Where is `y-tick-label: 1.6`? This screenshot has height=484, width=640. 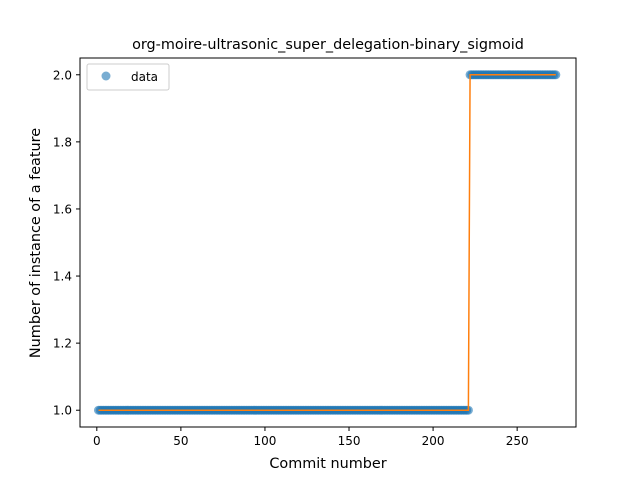 y-tick-label: 1.6 is located at coordinates (62, 209).